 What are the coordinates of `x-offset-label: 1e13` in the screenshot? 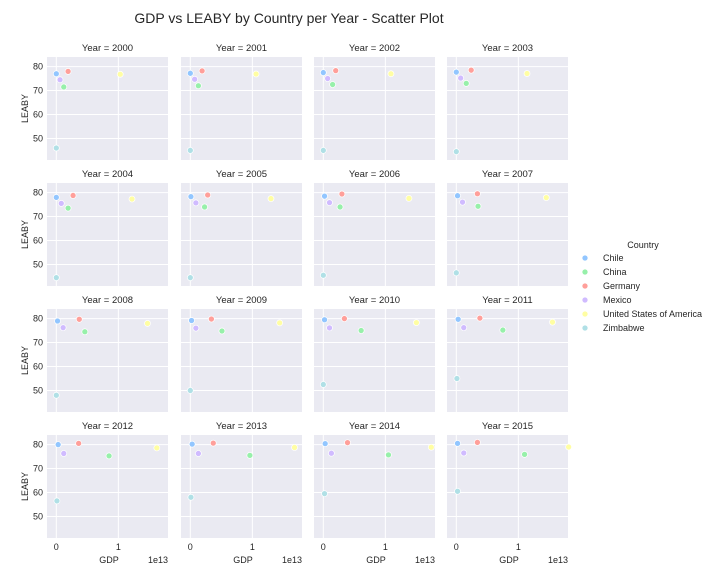 It's located at (158, 560).